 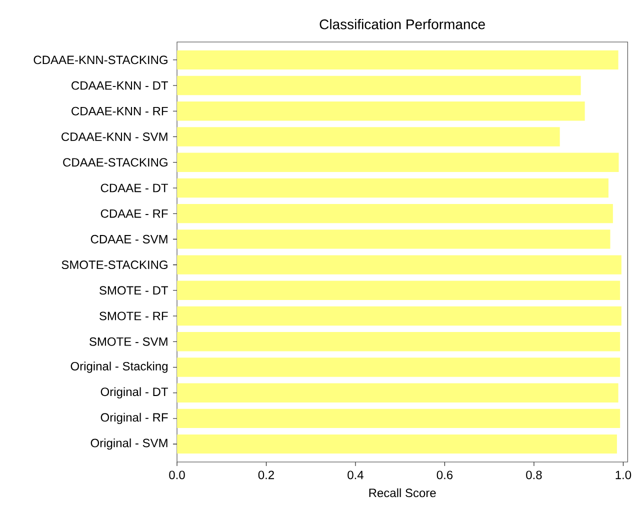 I want to click on x-tick-label: 0.8, so click(x=534, y=475).